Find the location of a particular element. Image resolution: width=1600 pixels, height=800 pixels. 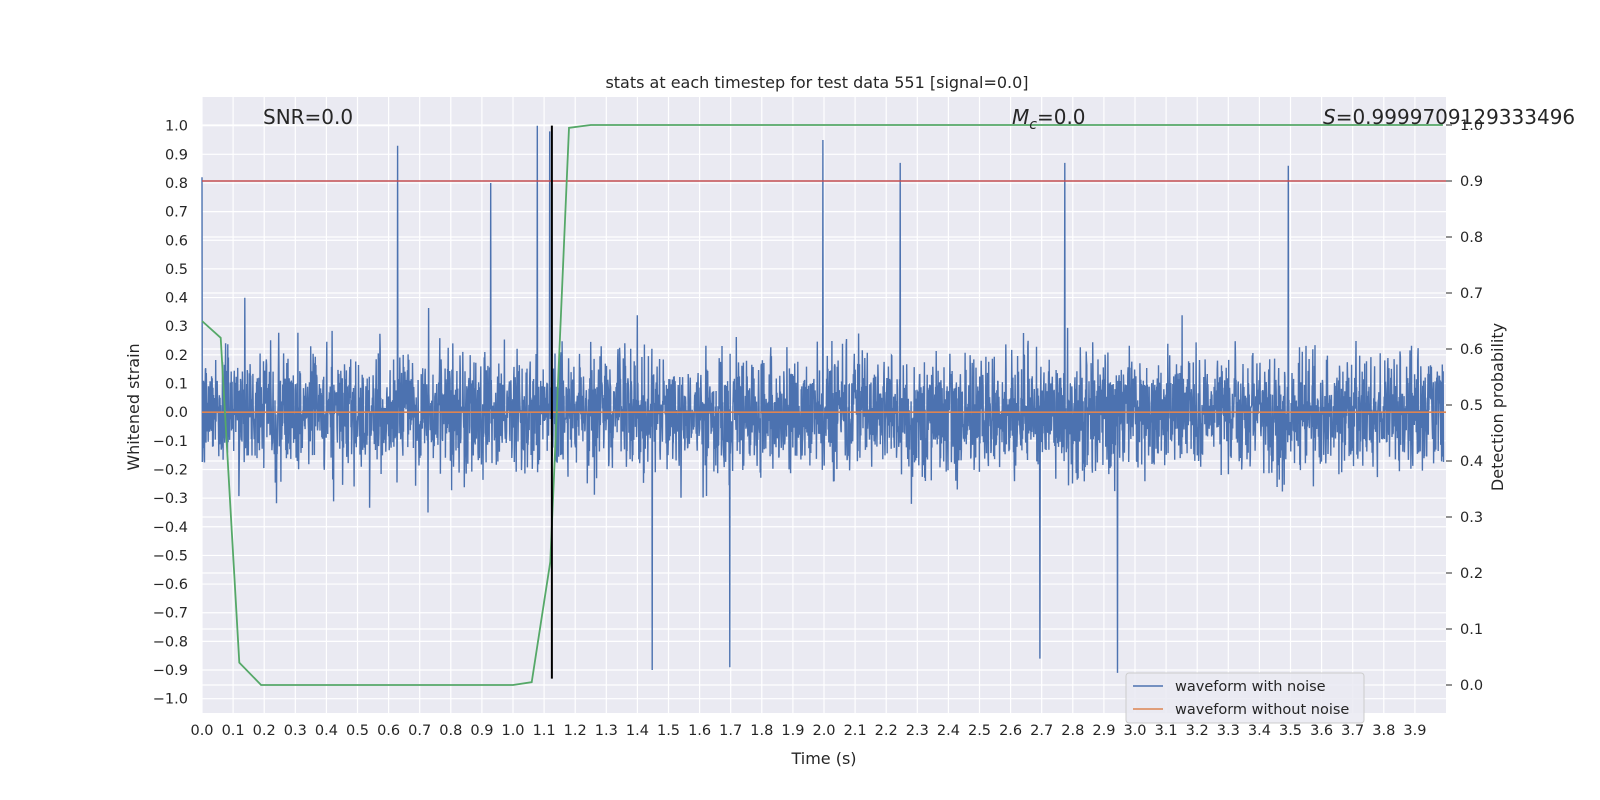

y-tick-label: −0.7 is located at coordinates (170, 614).